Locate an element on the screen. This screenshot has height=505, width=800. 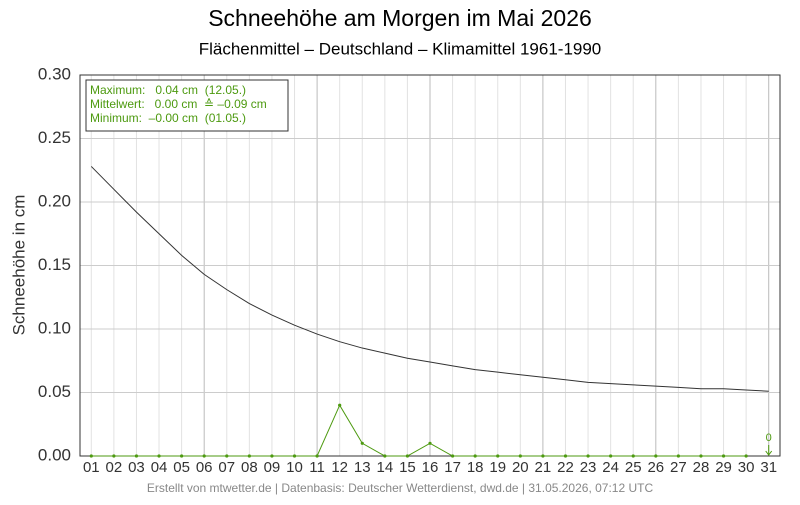
y-axis-label: Schneehöhe in cm is located at coordinates (18, 265).